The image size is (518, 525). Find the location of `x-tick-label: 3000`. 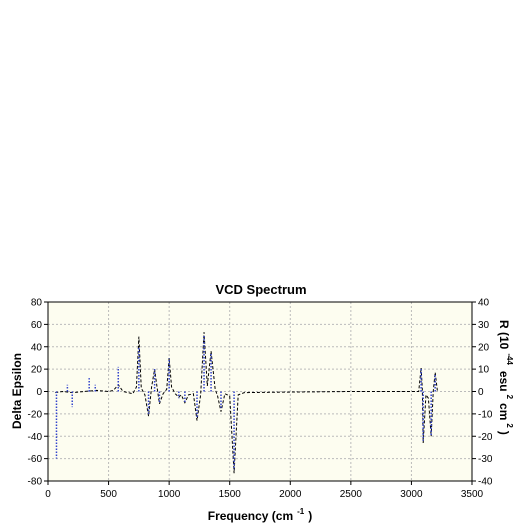

x-tick-label: 3000 is located at coordinates (411, 494).